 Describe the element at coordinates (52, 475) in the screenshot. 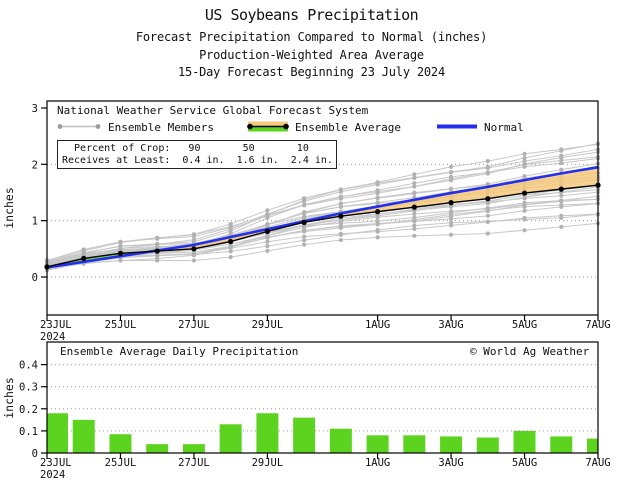

I see `year-label: 2024` at that location.